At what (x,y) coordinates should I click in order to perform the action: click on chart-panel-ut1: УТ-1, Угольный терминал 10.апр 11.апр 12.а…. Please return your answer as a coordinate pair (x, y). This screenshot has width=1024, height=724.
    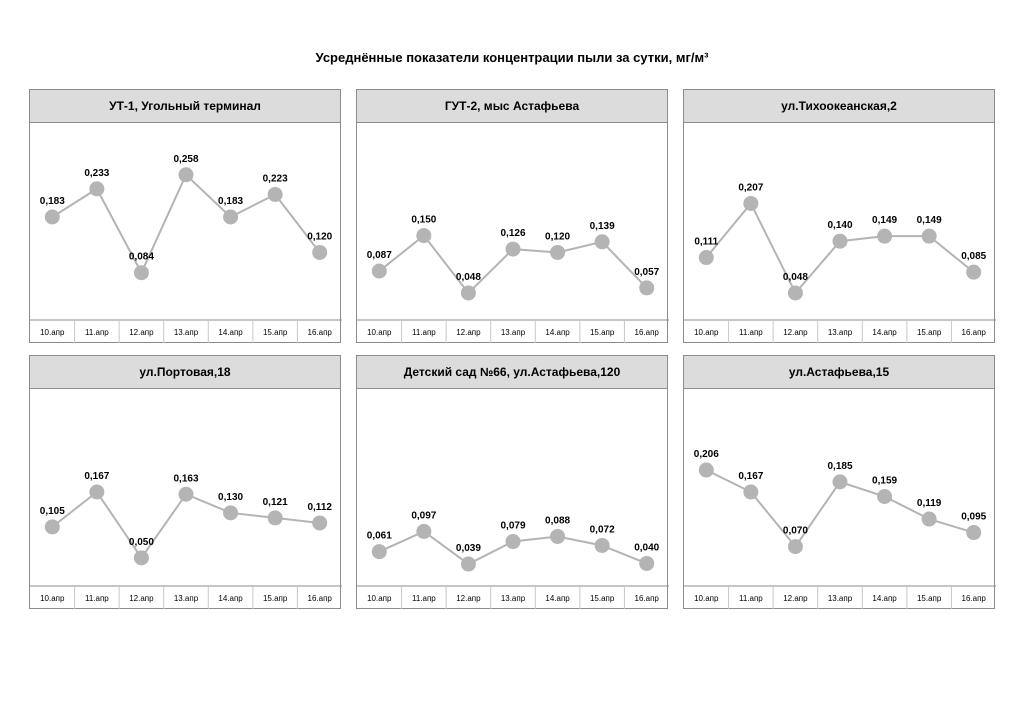
    Looking at the image, I should click on (185, 216).